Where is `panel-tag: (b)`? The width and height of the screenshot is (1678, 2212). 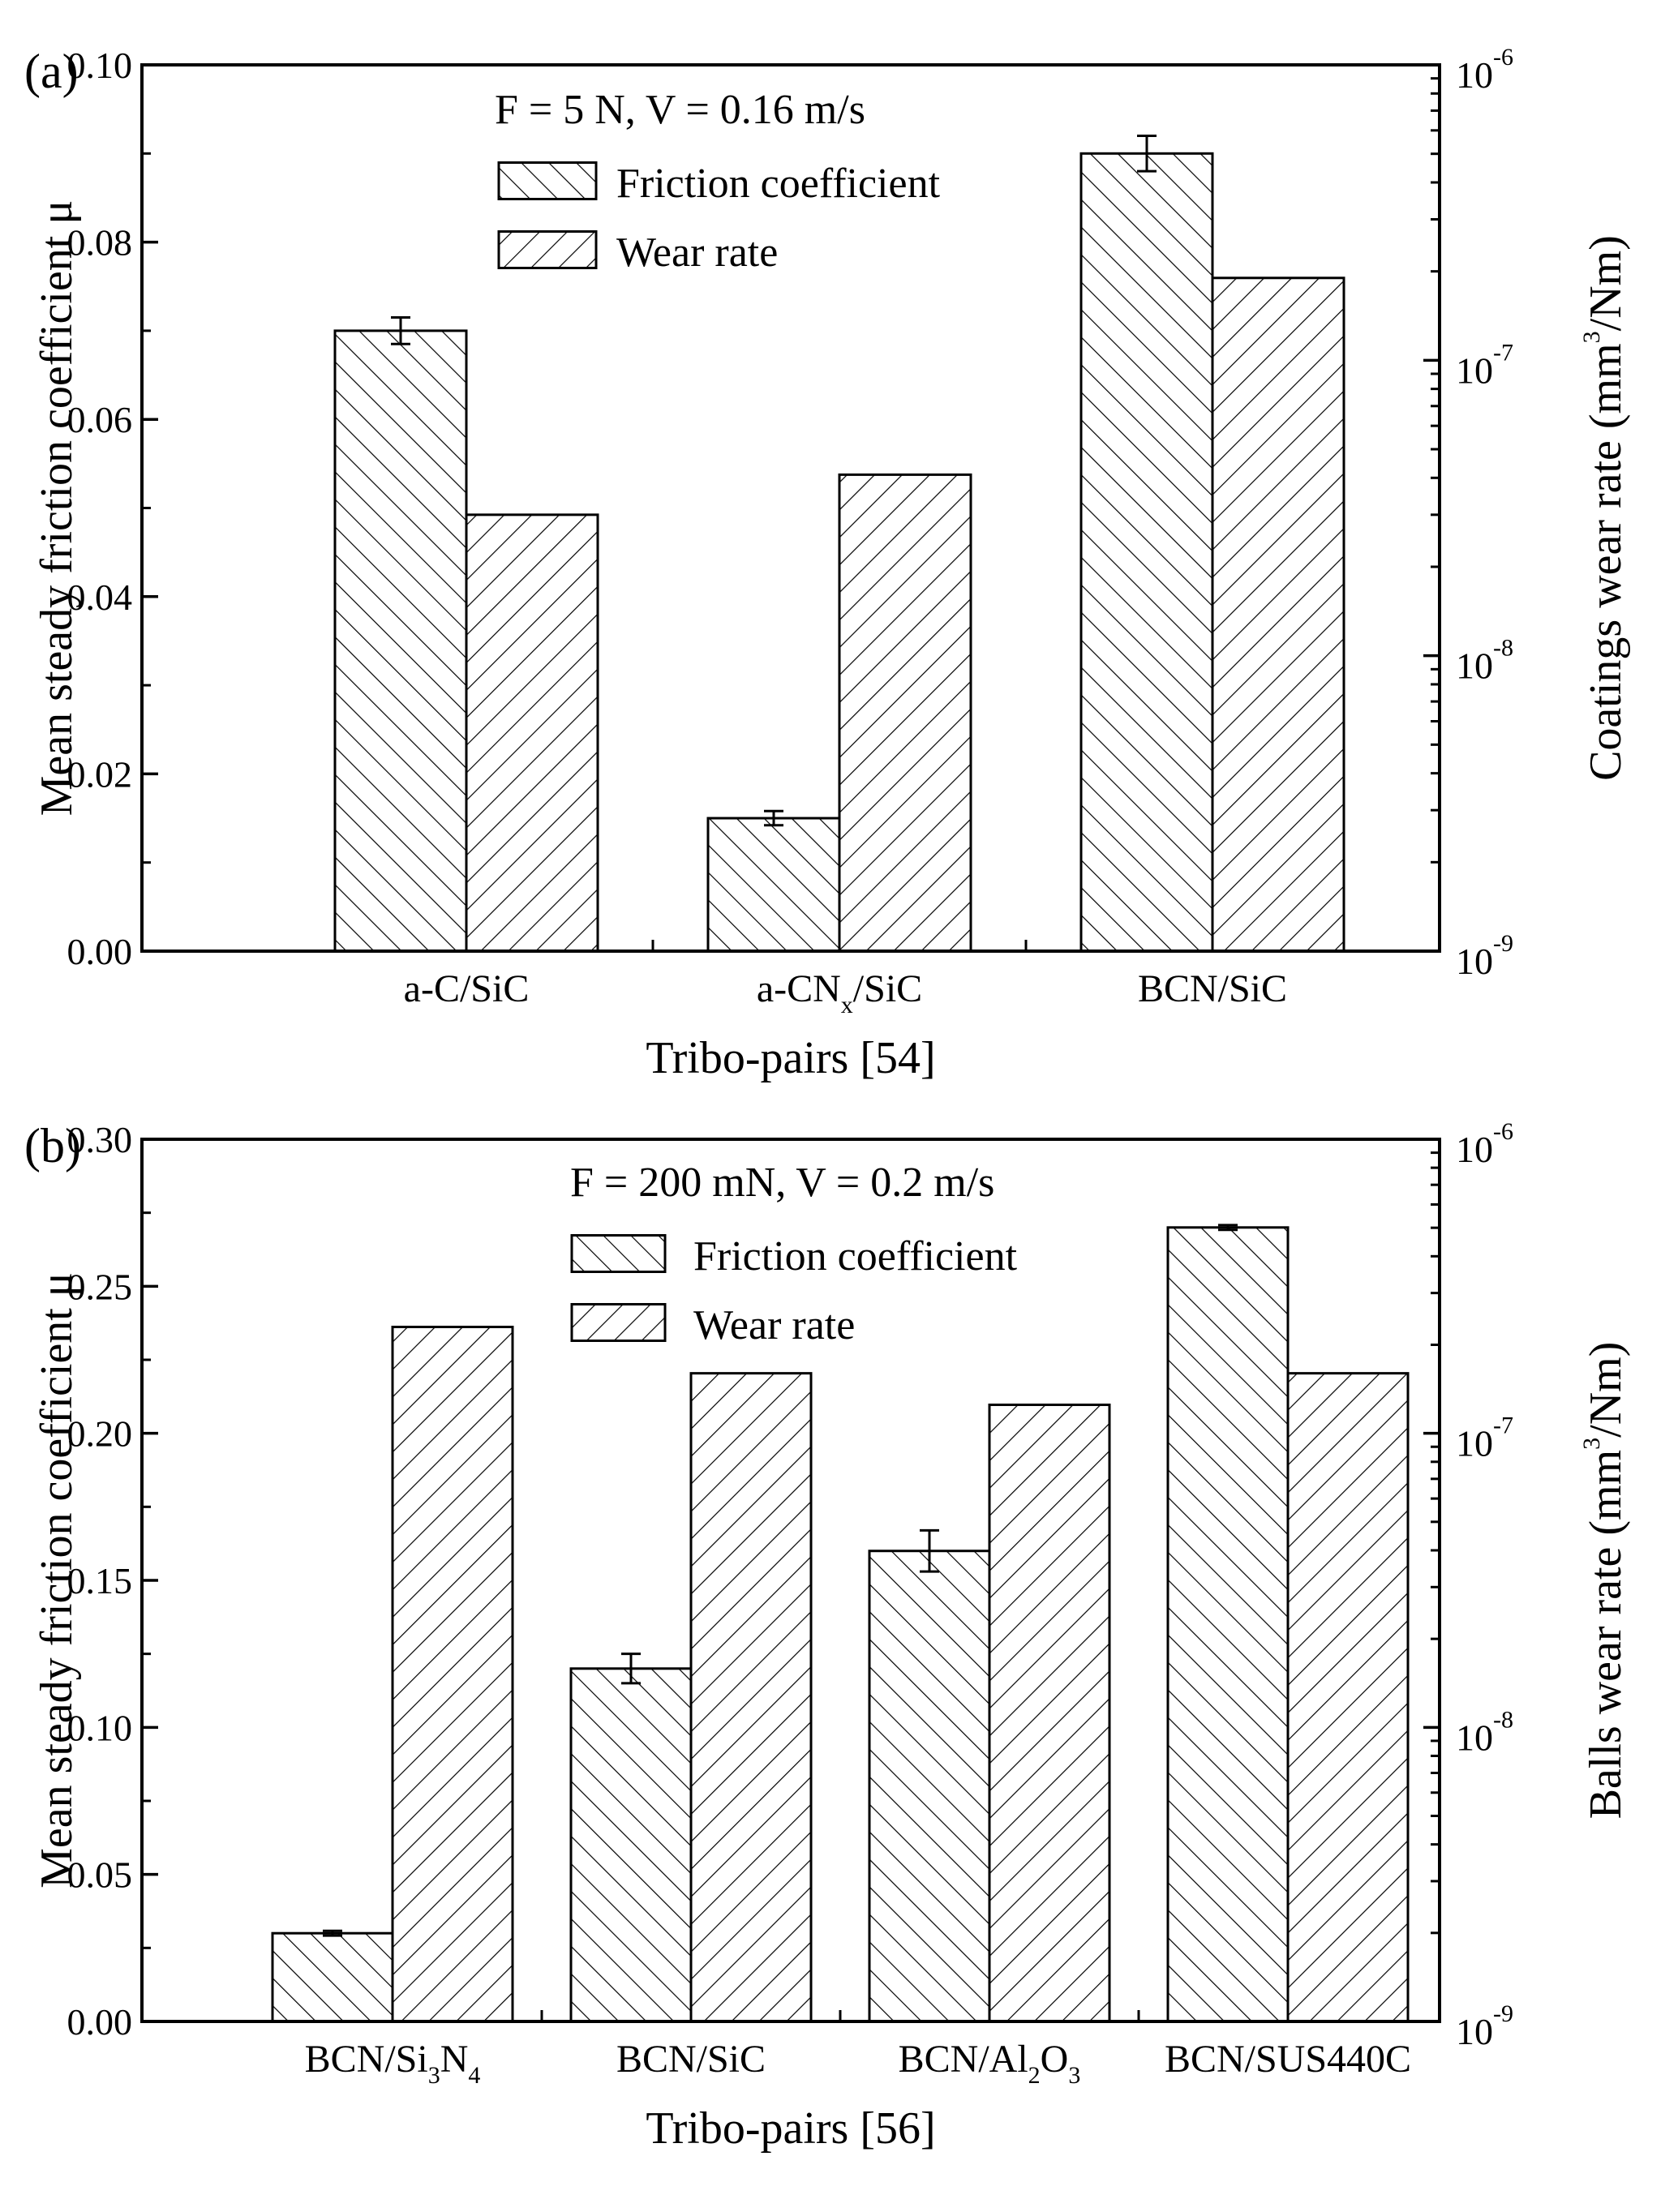 panel-tag: (b) is located at coordinates (52, 1145).